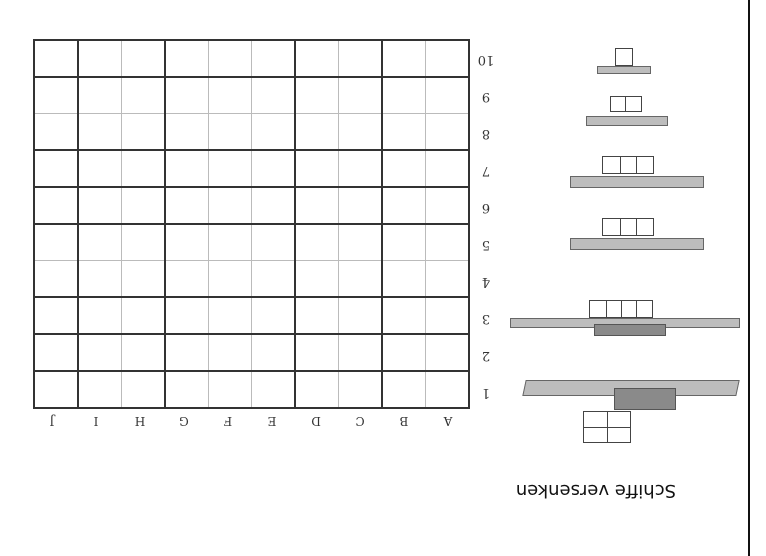 The width and height of the screenshot is (766, 556). I want to click on grid-cell-H2, so click(143, 352).